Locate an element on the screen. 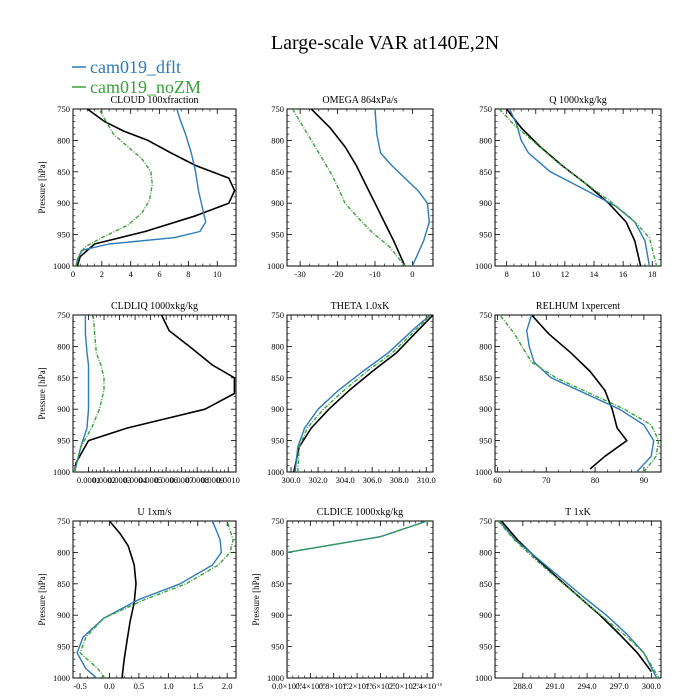  x-tick-label: 1.2×10⁻¹⁰ is located at coordinates (357, 686).